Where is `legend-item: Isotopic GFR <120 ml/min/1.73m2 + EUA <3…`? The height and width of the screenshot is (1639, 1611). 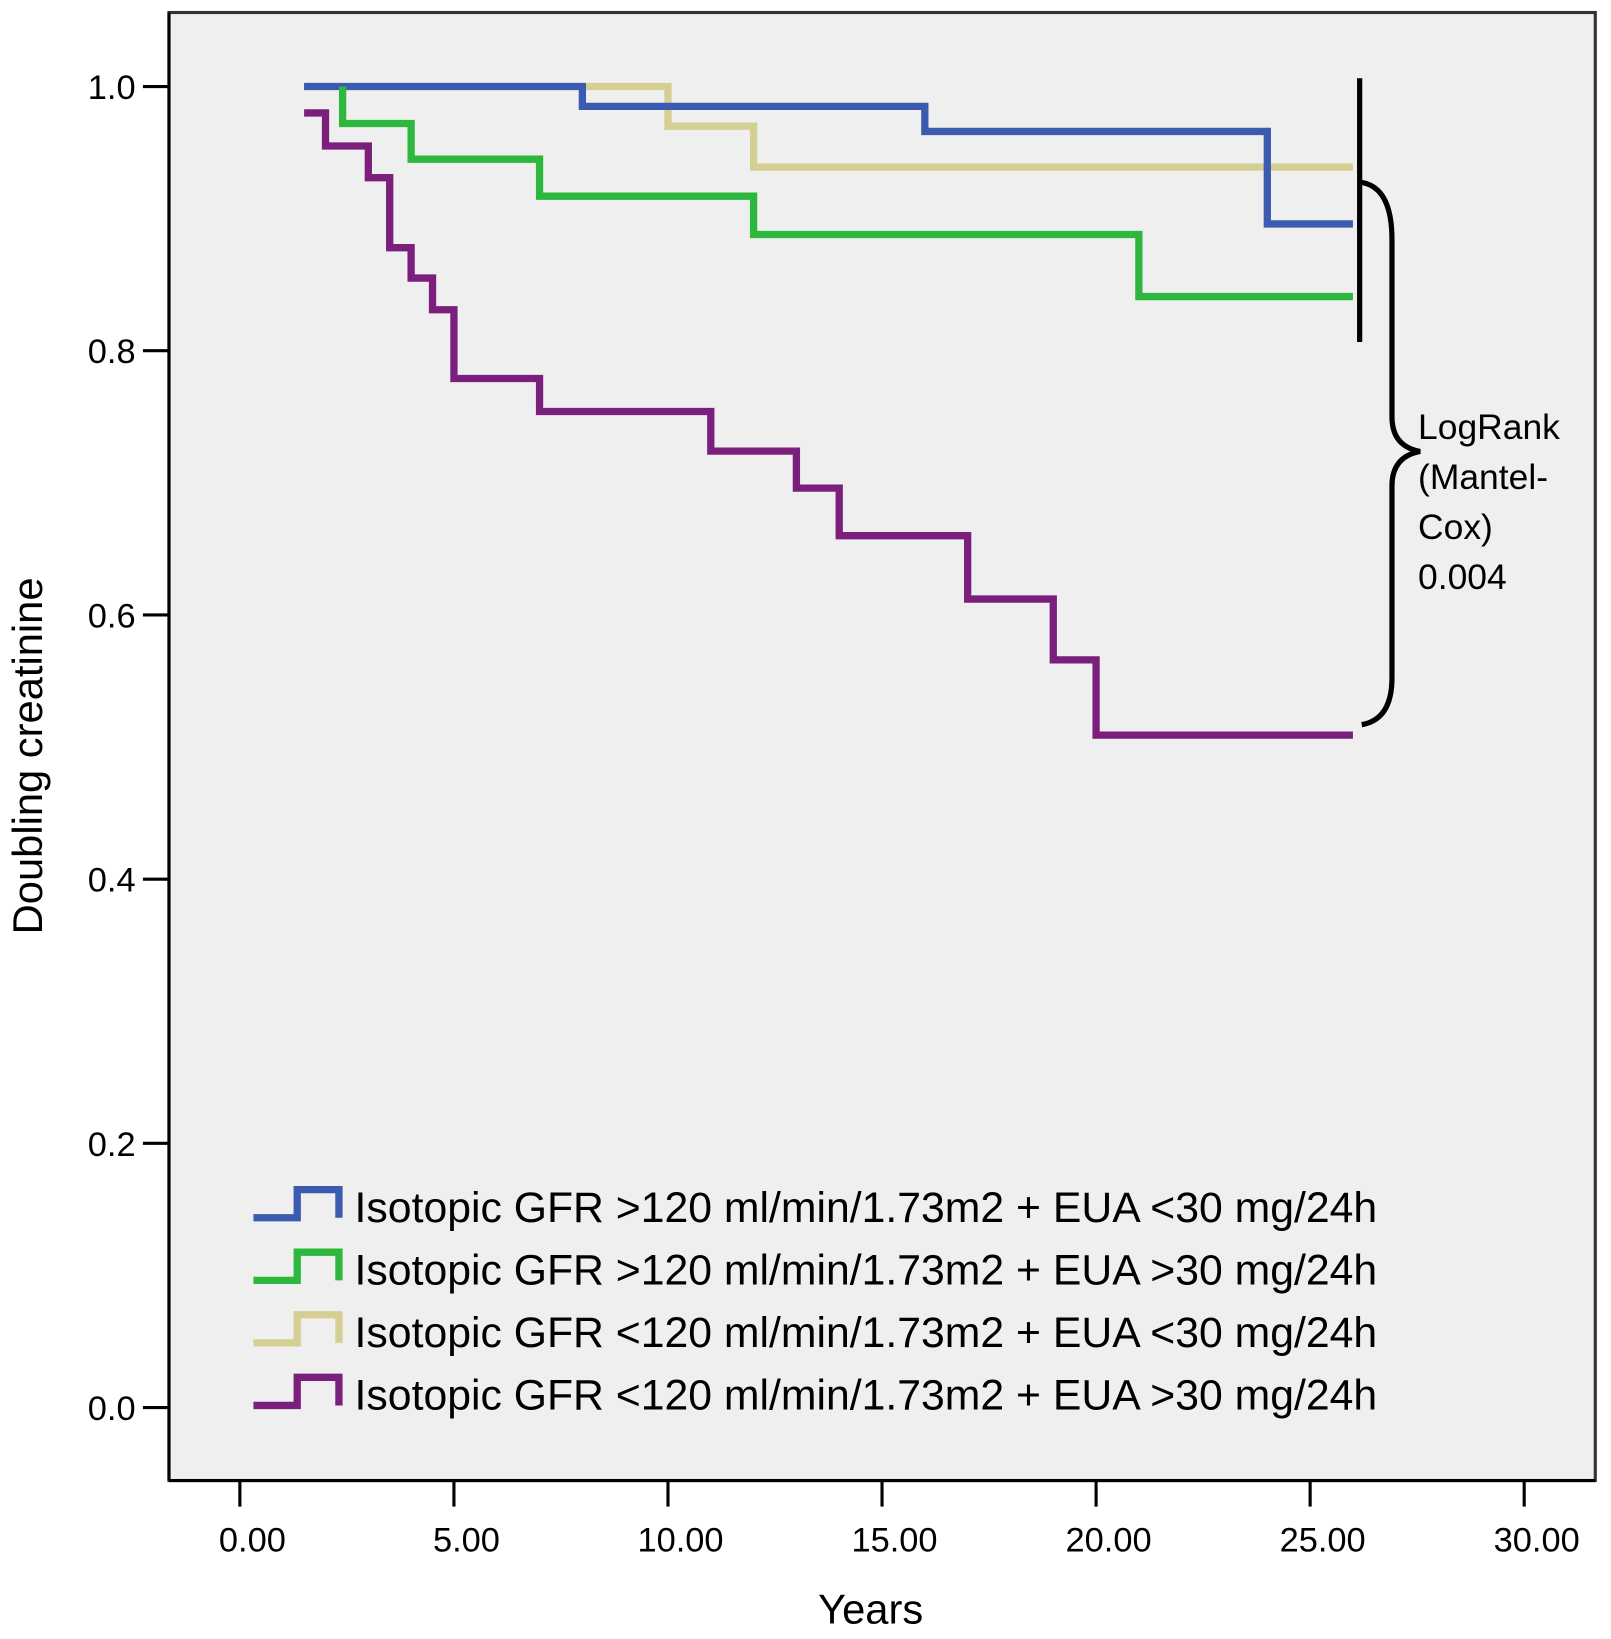
legend-item: Isotopic GFR <120 ml/min/1.73m2 + EUA <3… is located at coordinates (815, 1333).